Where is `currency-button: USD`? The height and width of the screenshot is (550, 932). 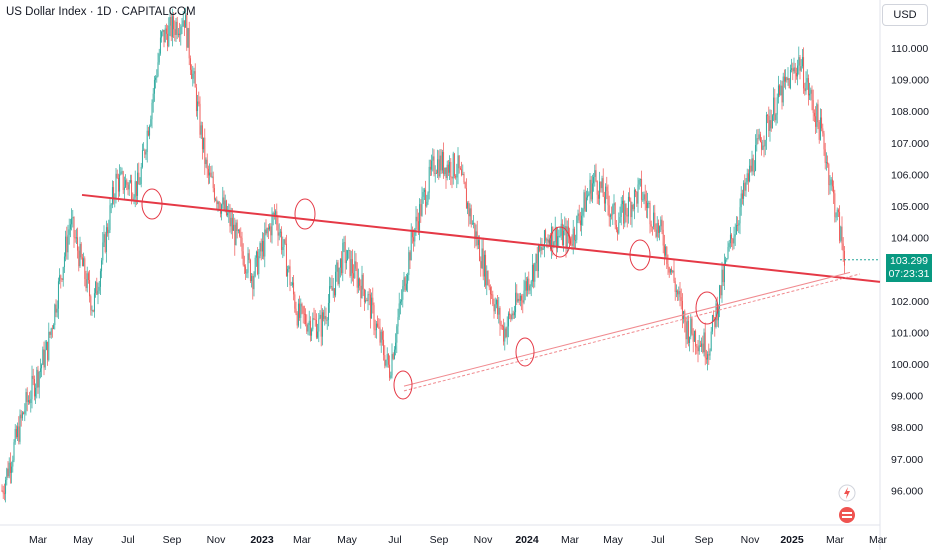 currency-button: USD is located at coordinates (905, 15).